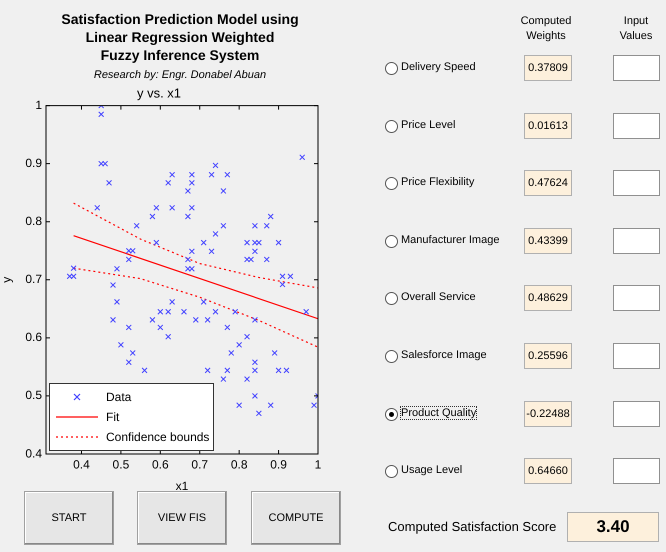  Describe the element at coordinates (121, 465) in the screenshot. I see `x-tick-label: 0.5` at that location.